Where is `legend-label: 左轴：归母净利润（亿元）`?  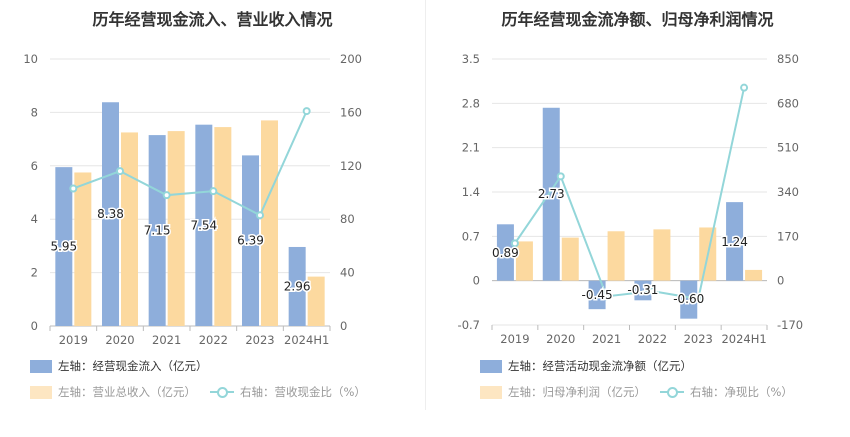
legend-label: 左轴：归母净利润（亿元） is located at coordinates (577, 392).